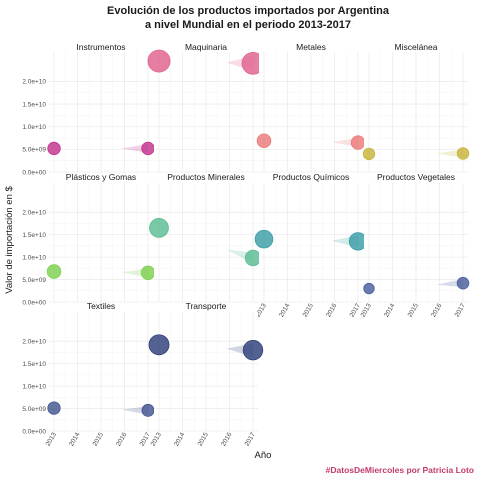 Image resolution: width=480 pixels, height=480 pixels. Describe the element at coordinates (263, 455) in the screenshot. I see `x-axis-title: Año` at that location.